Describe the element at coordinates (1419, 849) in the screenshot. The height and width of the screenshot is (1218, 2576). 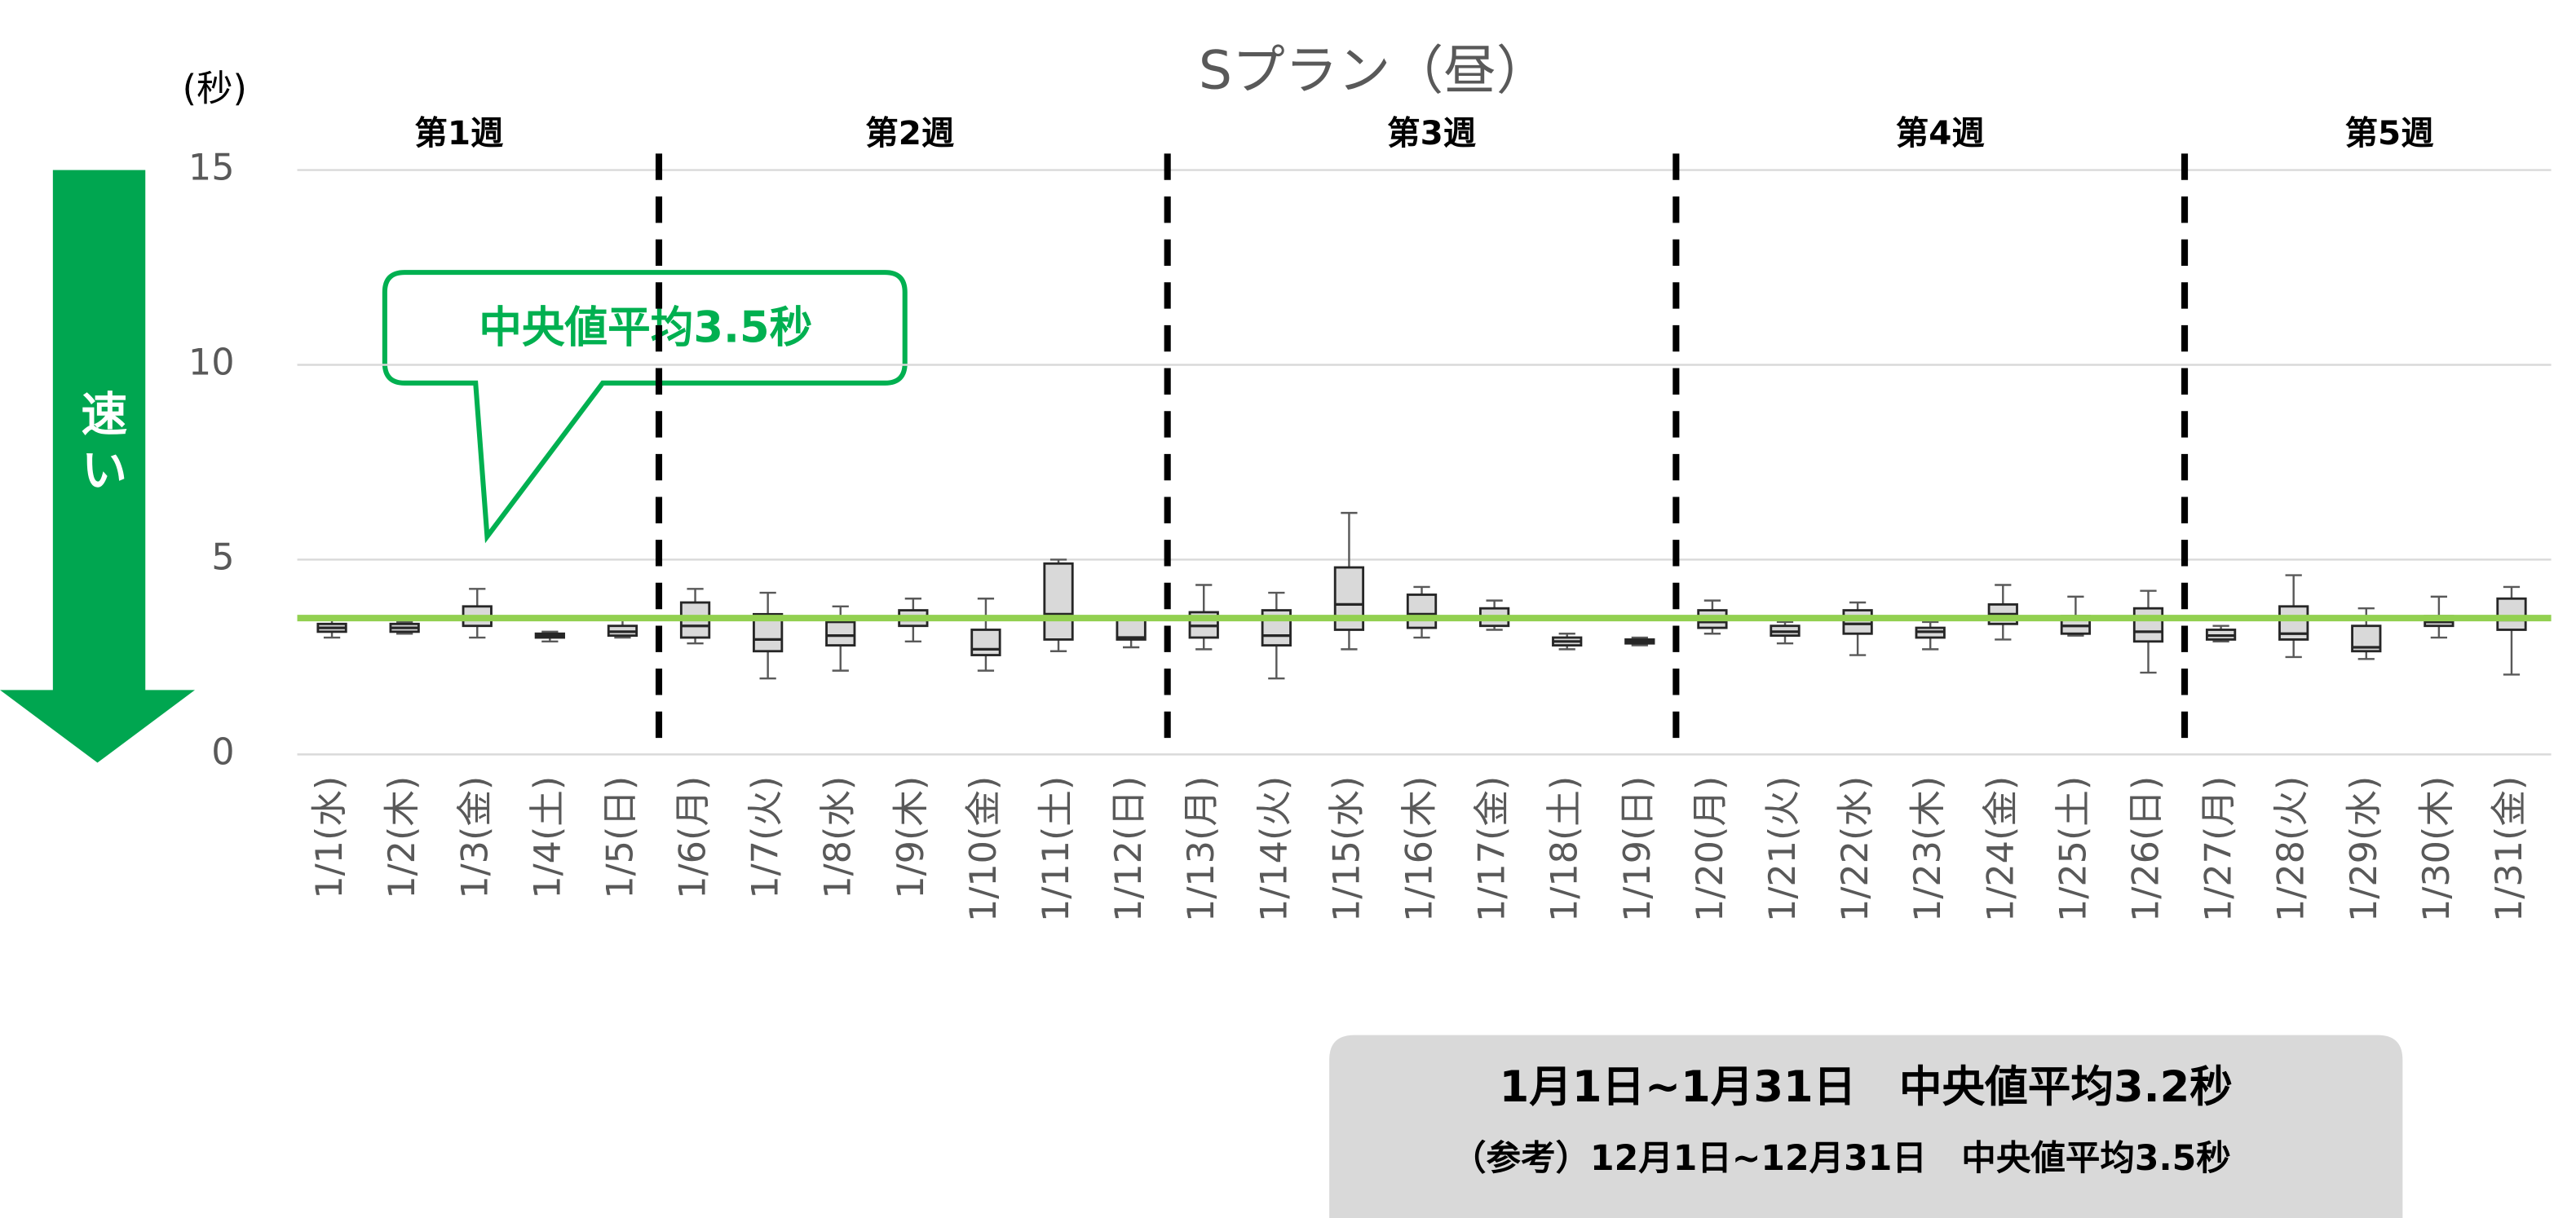
I see `x-tick-label: 1/16(木)` at that location.